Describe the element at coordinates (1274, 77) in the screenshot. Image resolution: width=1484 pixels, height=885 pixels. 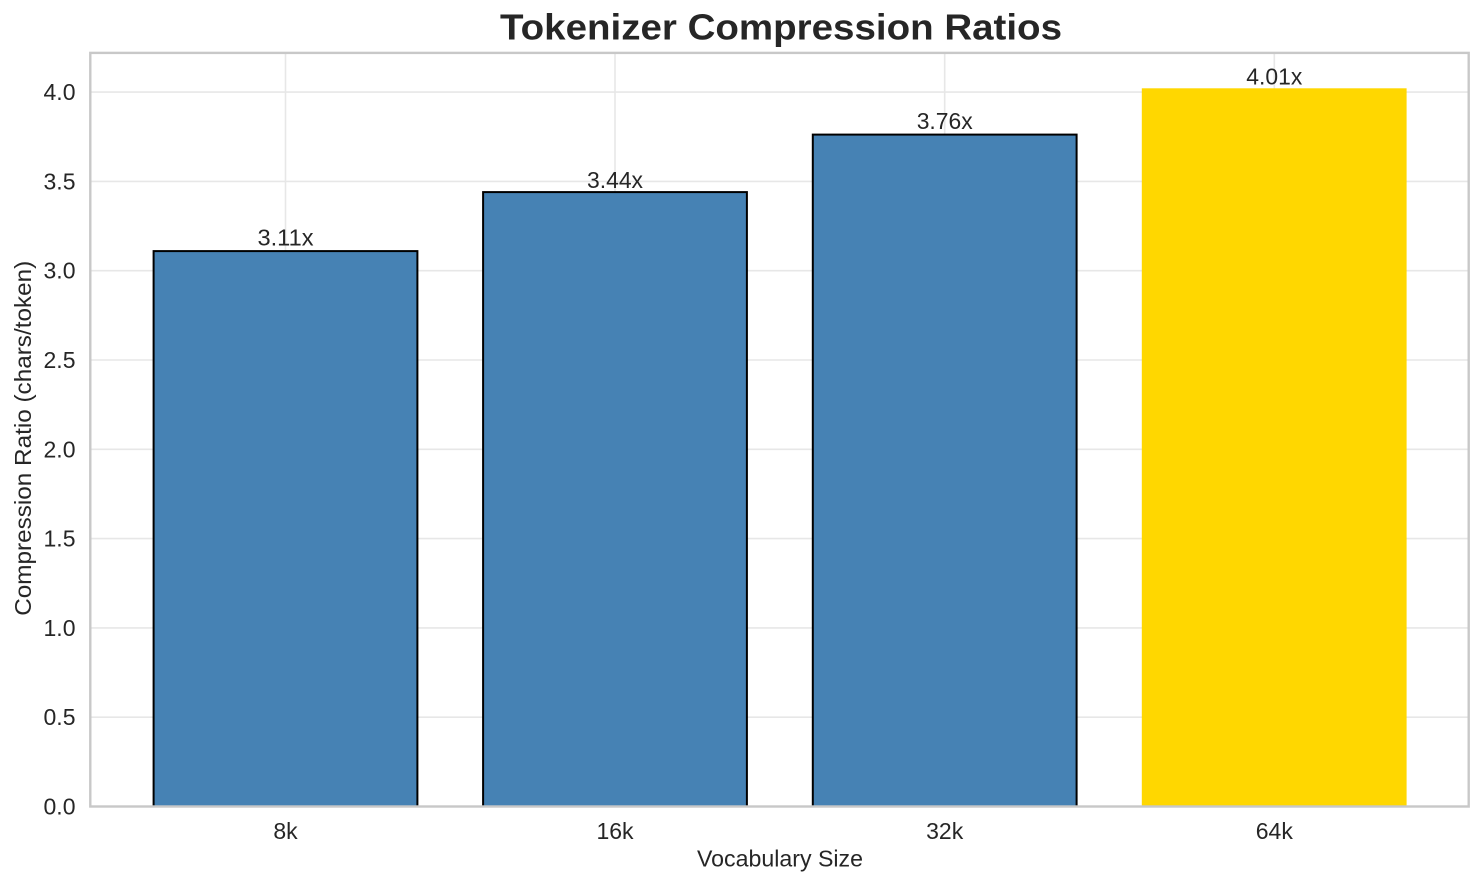
I see `svg-text: 4.01x` at that location.